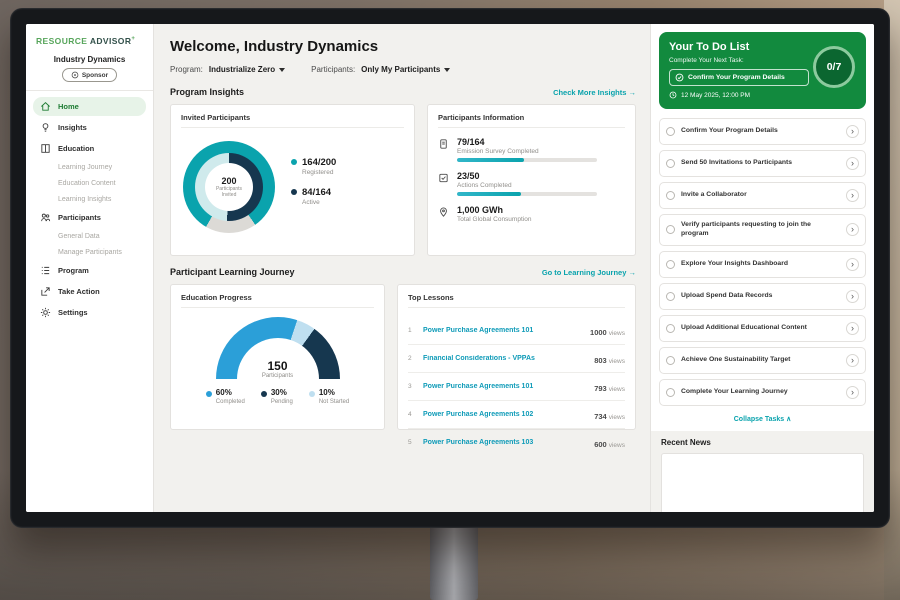  What do you see at coordinates (762, 131) in the screenshot?
I see `task-row-confirm-program: Confirm Your Program Details ›` at bounding box center [762, 131].